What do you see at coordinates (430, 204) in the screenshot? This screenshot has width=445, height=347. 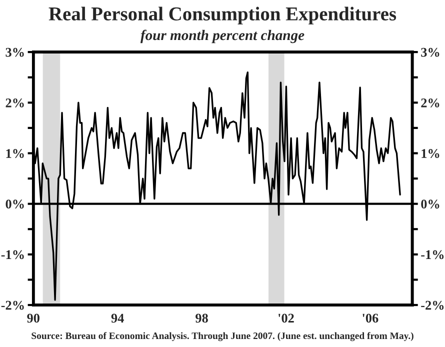 I see `y2-tick-label: 0%` at bounding box center [430, 204].